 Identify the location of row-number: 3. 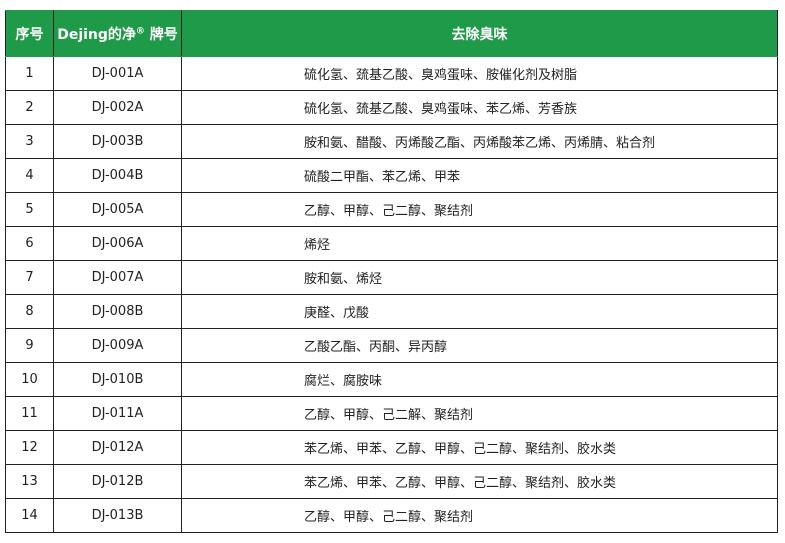
(29, 141).